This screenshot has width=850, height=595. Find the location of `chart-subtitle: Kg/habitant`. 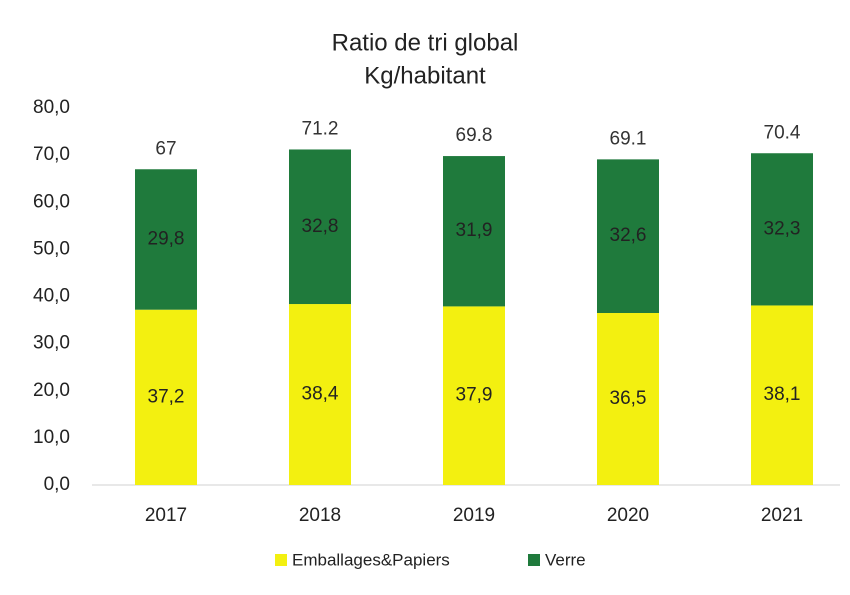

chart-subtitle: Kg/habitant is located at coordinates (425, 75).